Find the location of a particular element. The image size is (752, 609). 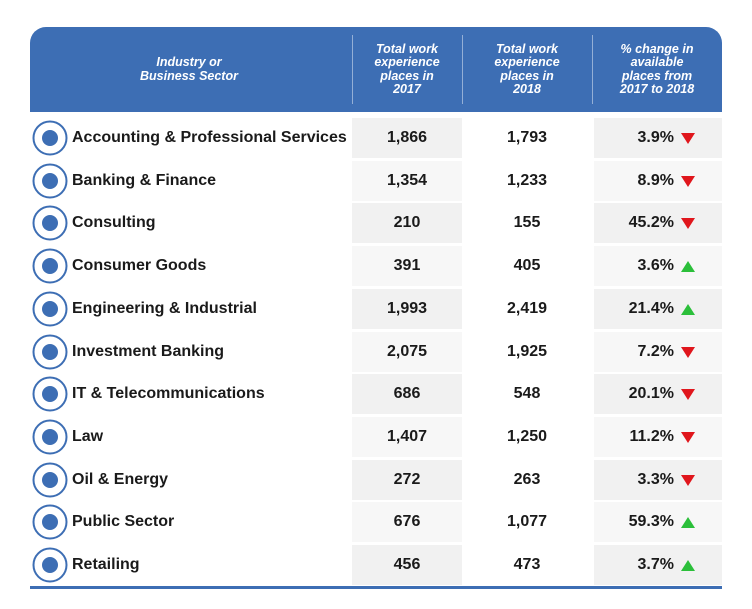

value-2018: 2,419 is located at coordinates (527, 308).